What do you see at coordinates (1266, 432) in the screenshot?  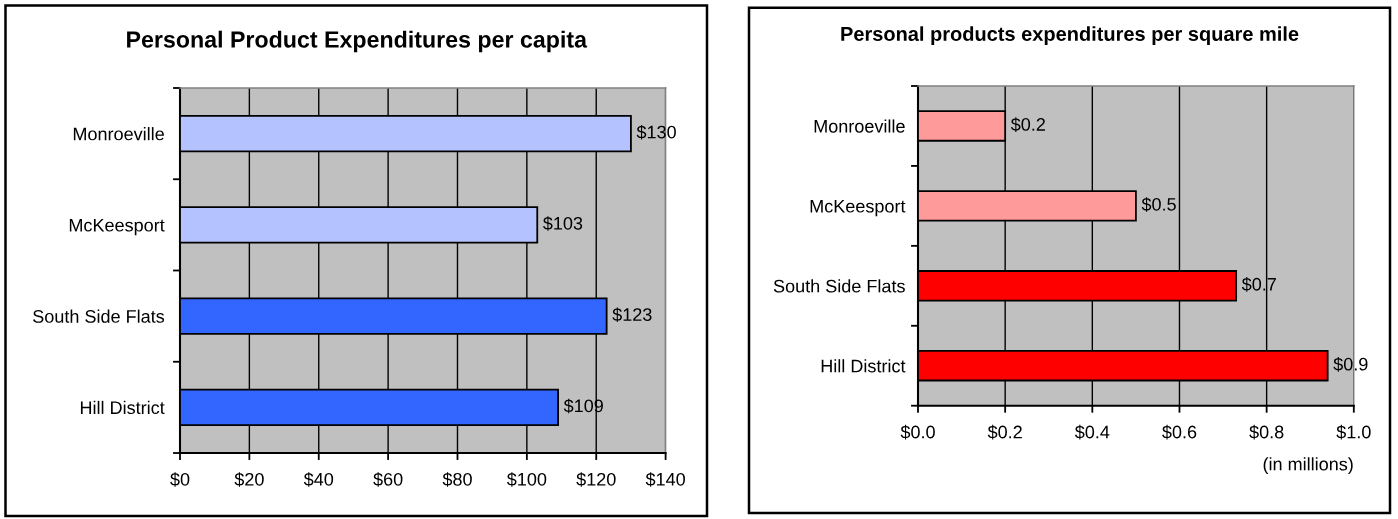 I see `x-tick-label: $0.8` at bounding box center [1266, 432].